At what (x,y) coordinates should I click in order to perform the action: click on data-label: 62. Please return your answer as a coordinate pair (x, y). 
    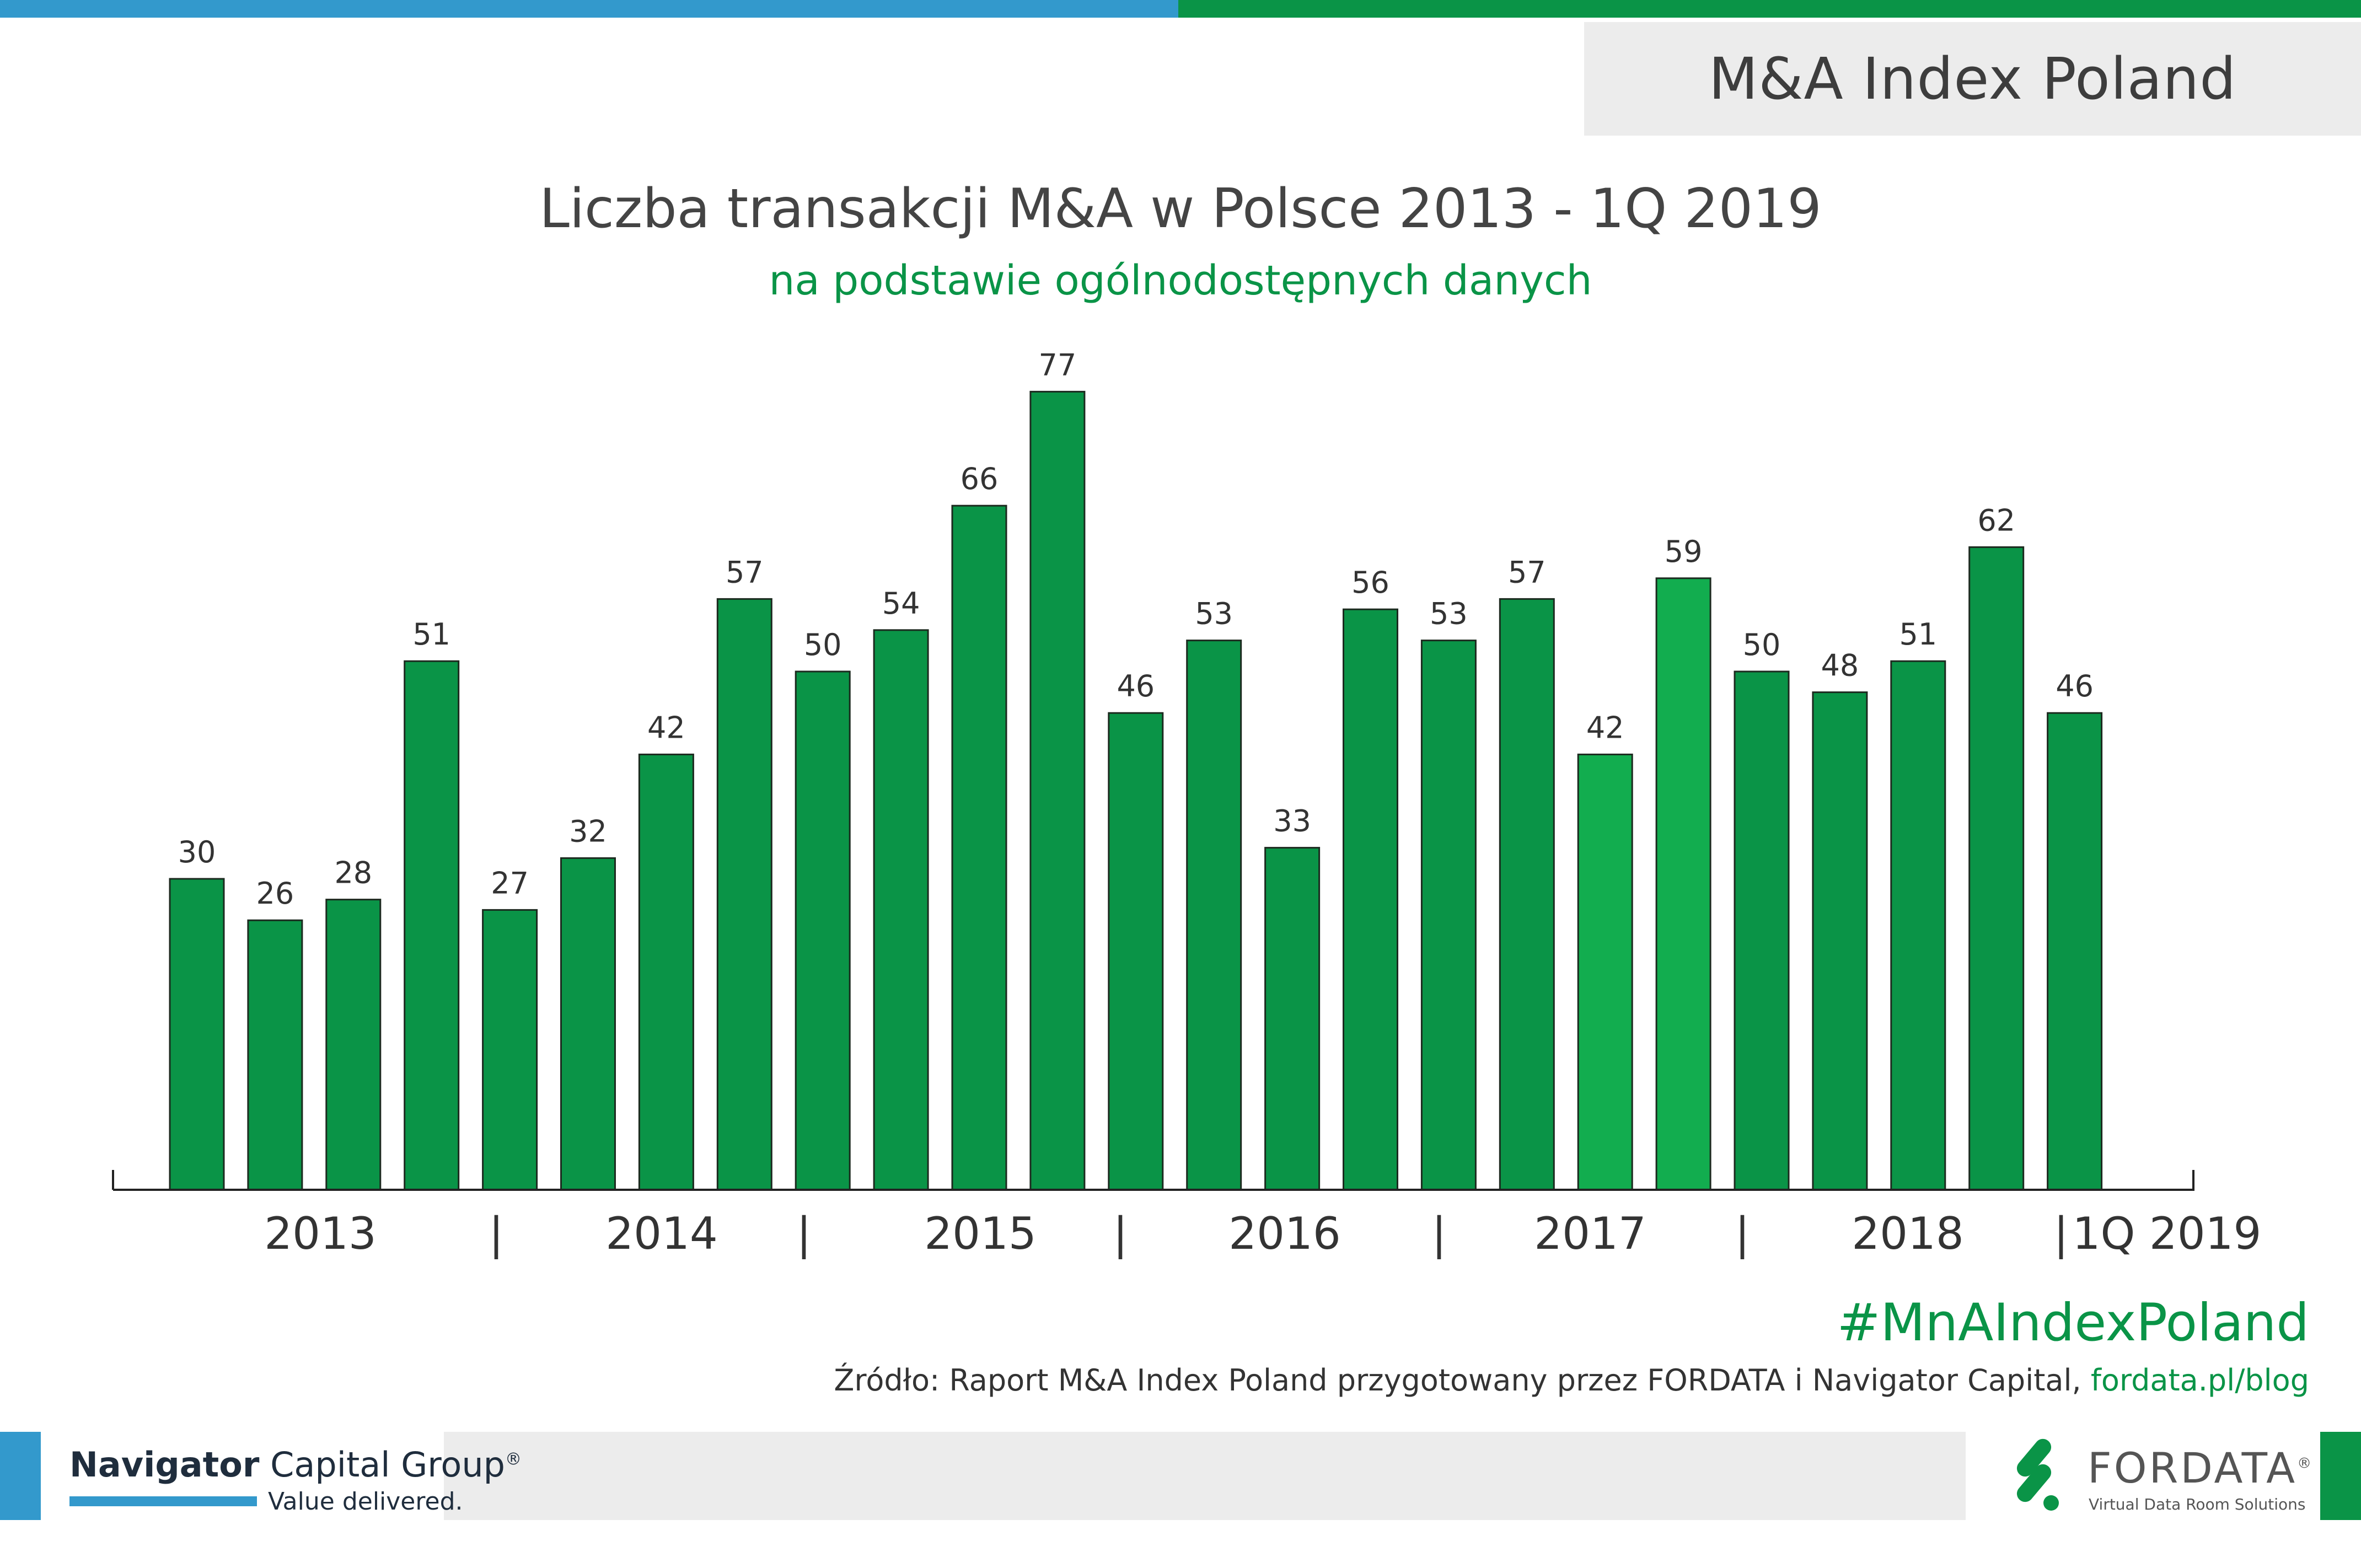
    Looking at the image, I should click on (1996, 520).